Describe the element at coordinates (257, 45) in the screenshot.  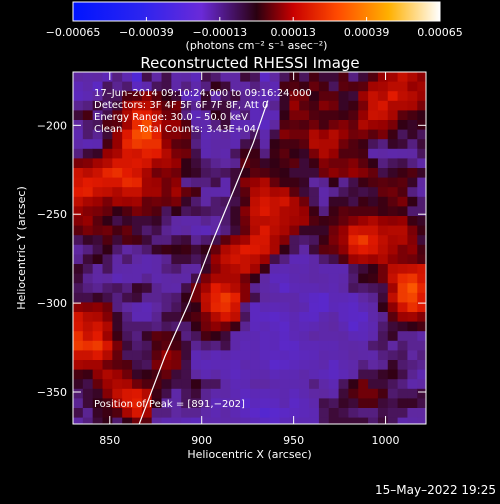
I see `colorbar-unit-label: (photons cm⁻² s⁻¹ asec⁻²)` at that location.